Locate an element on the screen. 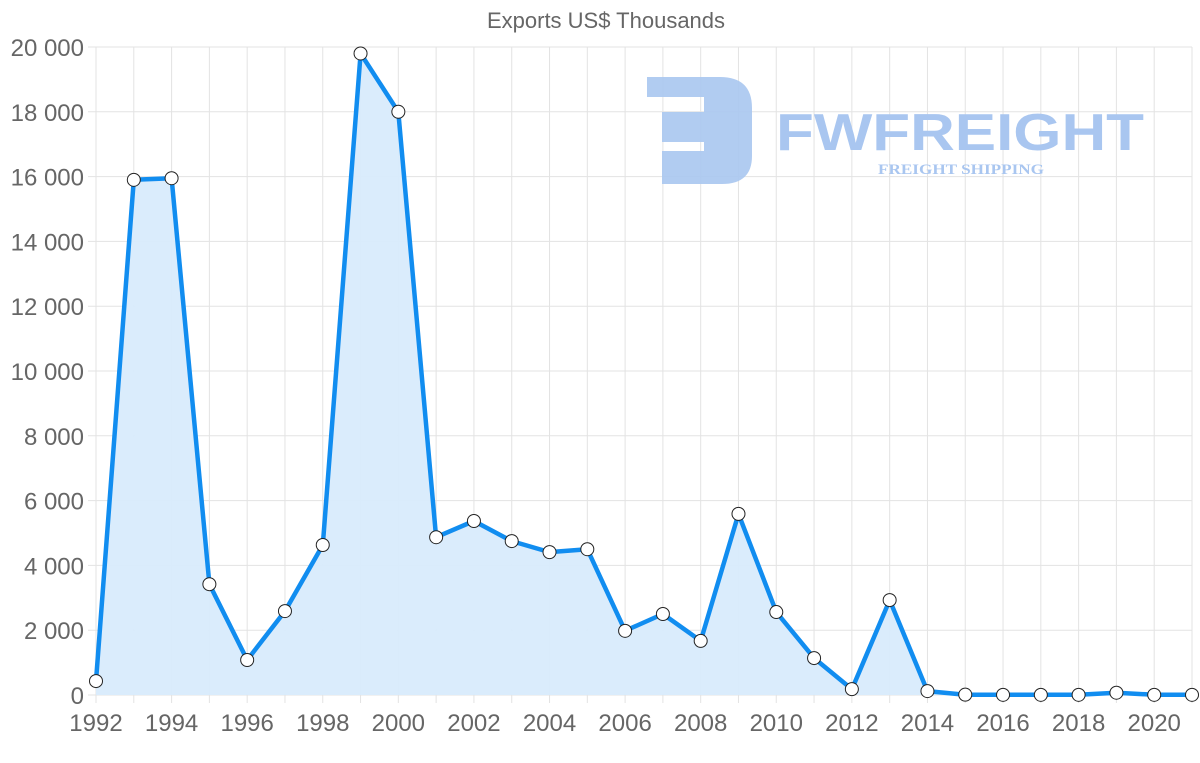 This screenshot has width=1200, height=763. y-tick-label: 8 000 is located at coordinates (54, 437).